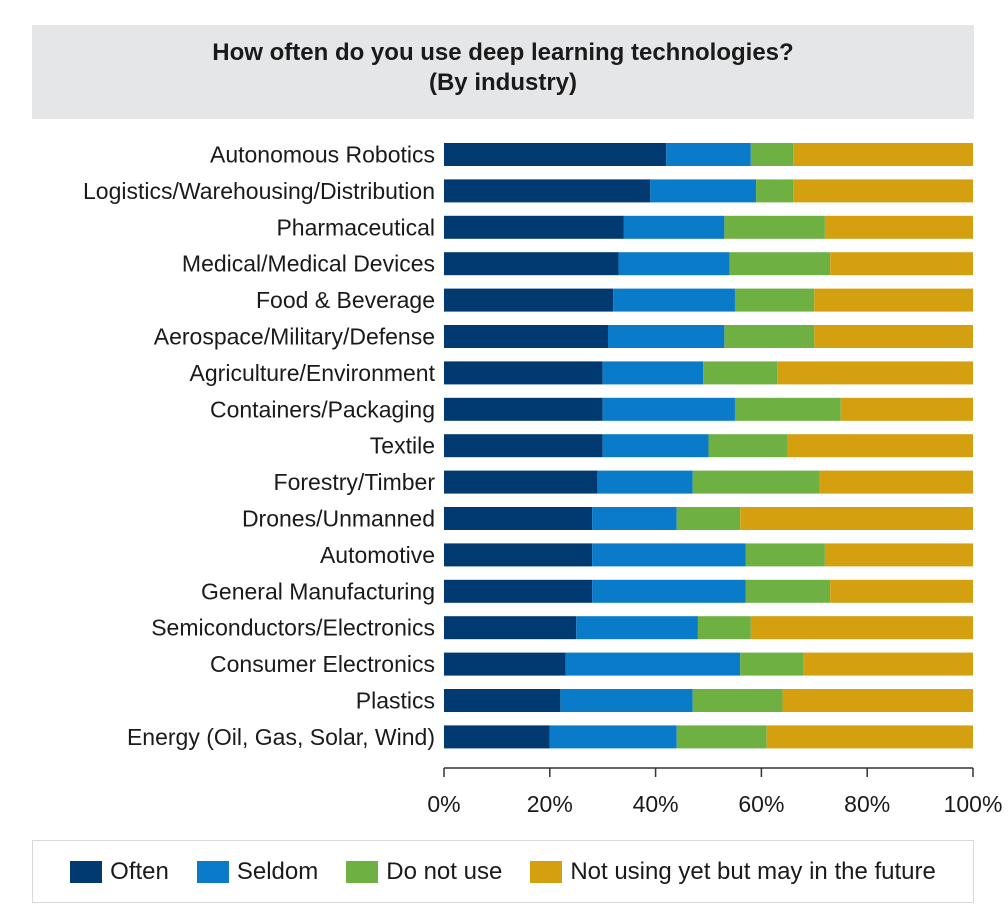  I want to click on x-tick-label: 80%, so click(867, 804).